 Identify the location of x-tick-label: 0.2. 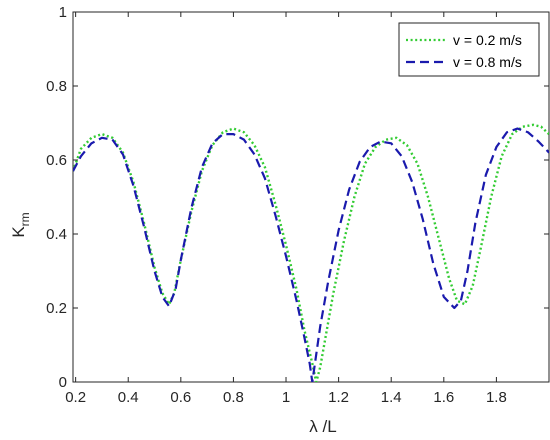
(75, 397).